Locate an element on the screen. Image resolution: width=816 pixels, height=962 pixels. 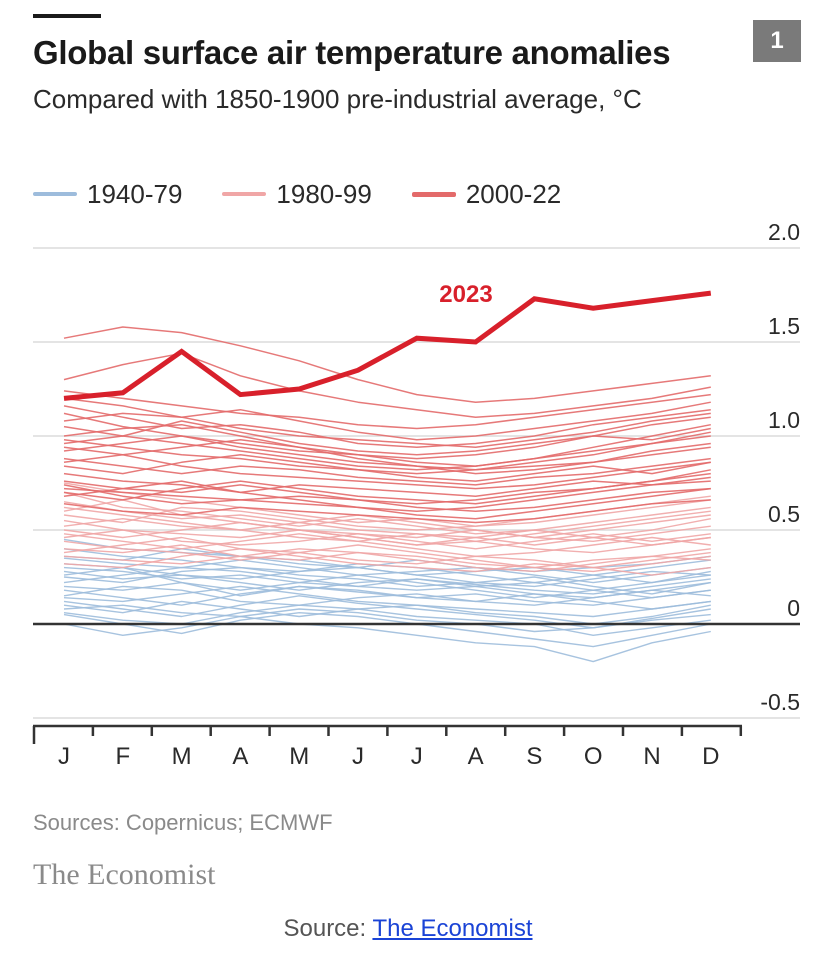
legend: 1940-79 1980-99 2000-22 is located at coordinates (317, 194).